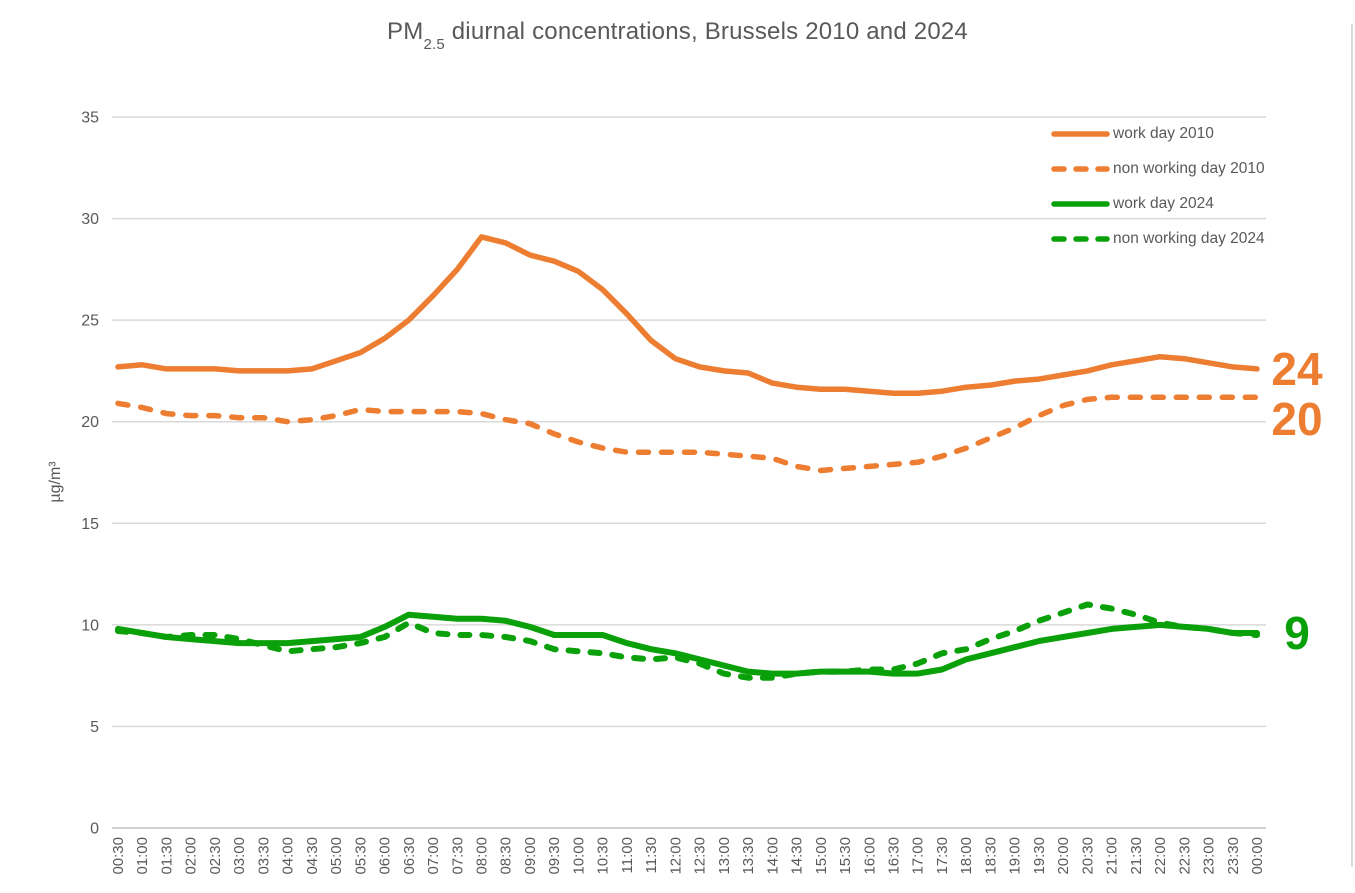 This screenshot has width=1355, height=893. Describe the element at coordinates (1163, 133) in the screenshot. I see `legend-label: work day 2010` at that location.